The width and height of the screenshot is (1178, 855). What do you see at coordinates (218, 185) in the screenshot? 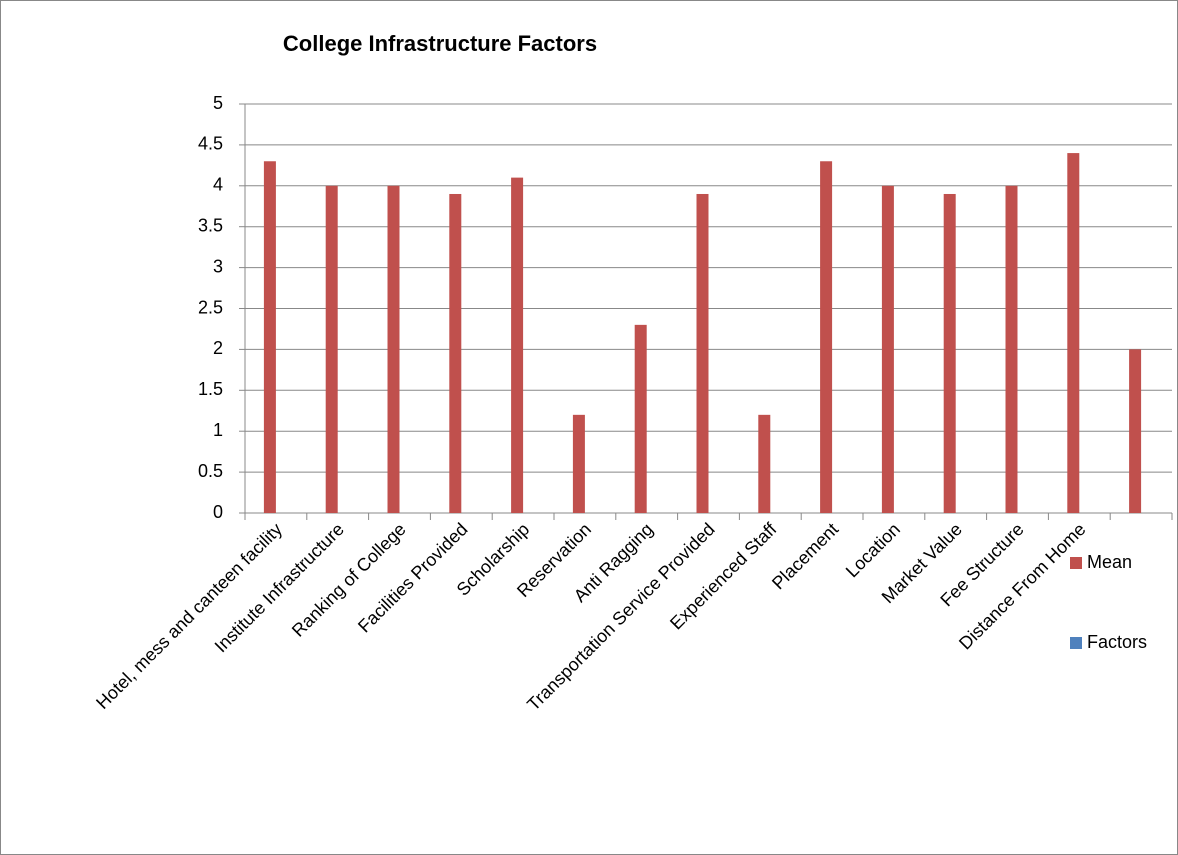
I see `y-tick-label: 4` at bounding box center [218, 185].